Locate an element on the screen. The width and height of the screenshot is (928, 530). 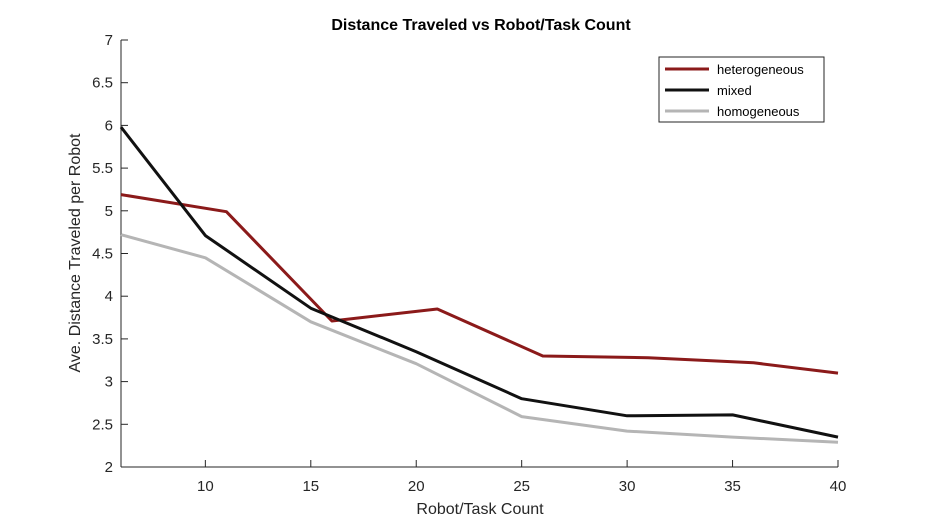
y-tick-label: 4.5 is located at coordinates (102, 254).